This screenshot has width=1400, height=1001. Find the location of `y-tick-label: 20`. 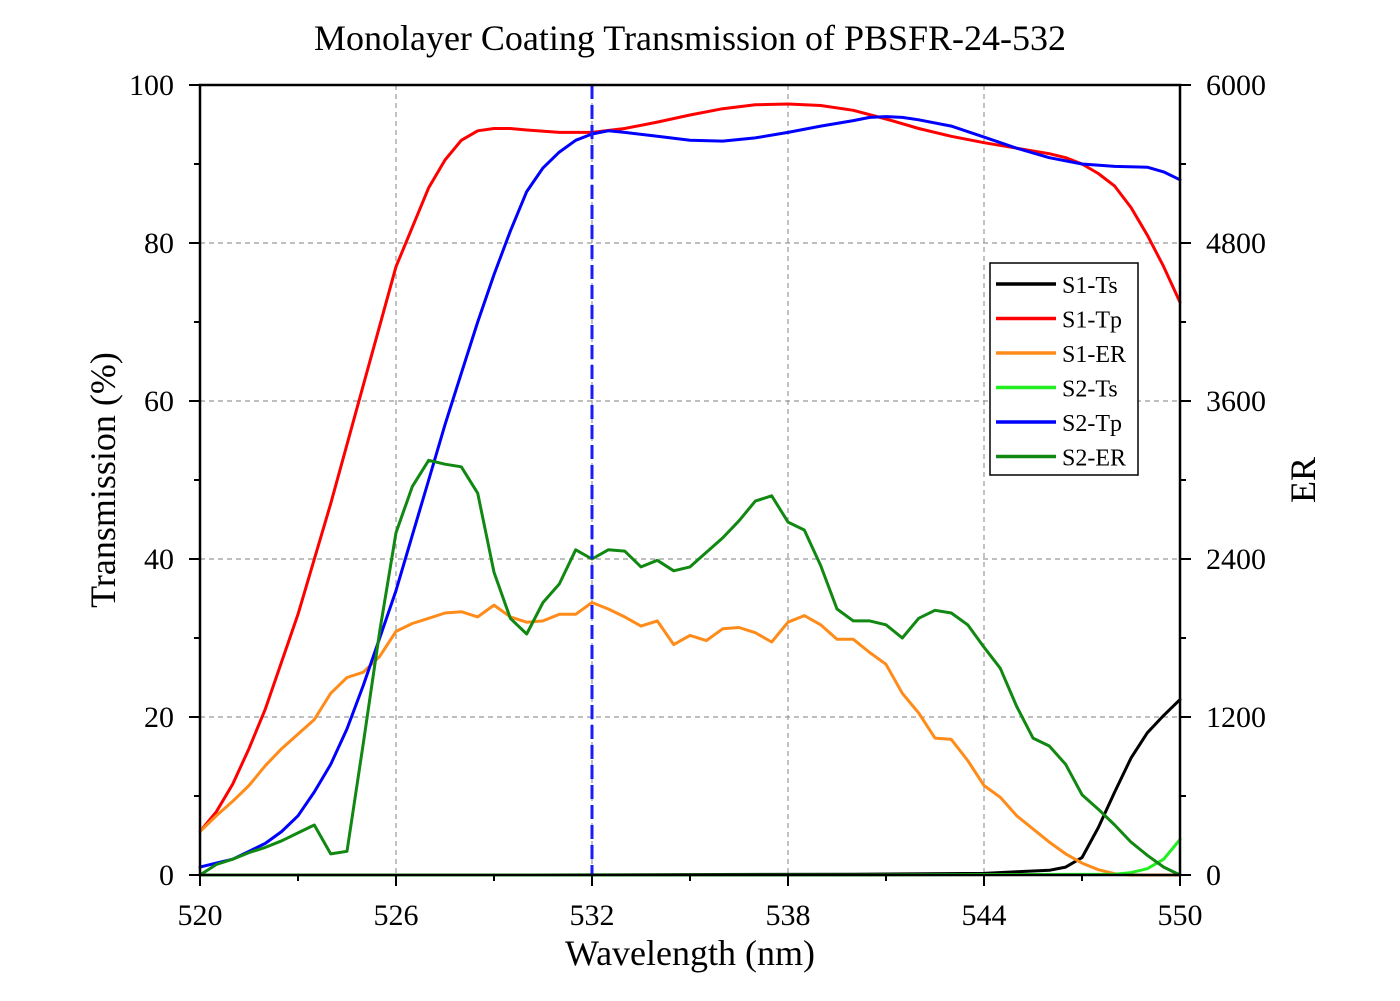

y-tick-label: 20 is located at coordinates (159, 717).